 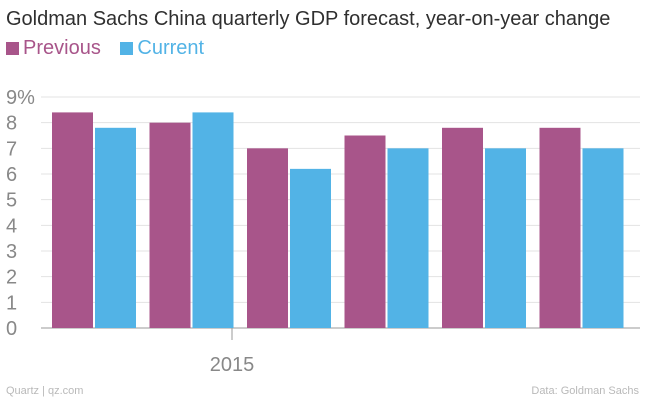 I want to click on footer-source-right: Data: Goldman Sachs, so click(x=585, y=391).